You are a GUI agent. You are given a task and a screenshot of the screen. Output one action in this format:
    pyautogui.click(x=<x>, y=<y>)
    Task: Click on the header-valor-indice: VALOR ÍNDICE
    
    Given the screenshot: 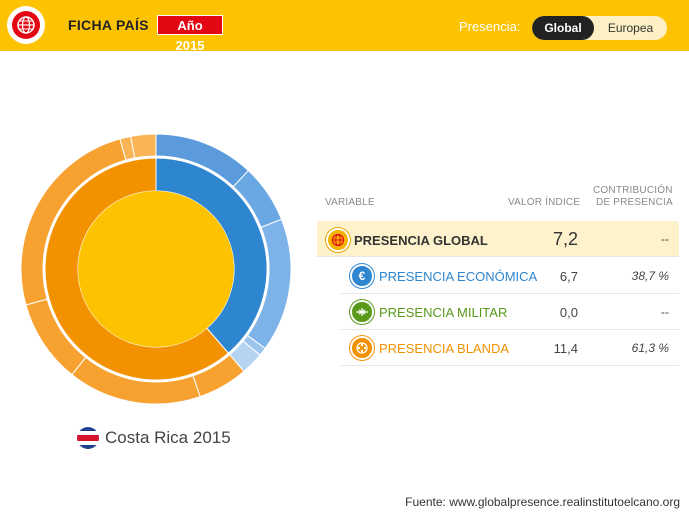 What is the action you would take?
    pyautogui.click(x=544, y=202)
    